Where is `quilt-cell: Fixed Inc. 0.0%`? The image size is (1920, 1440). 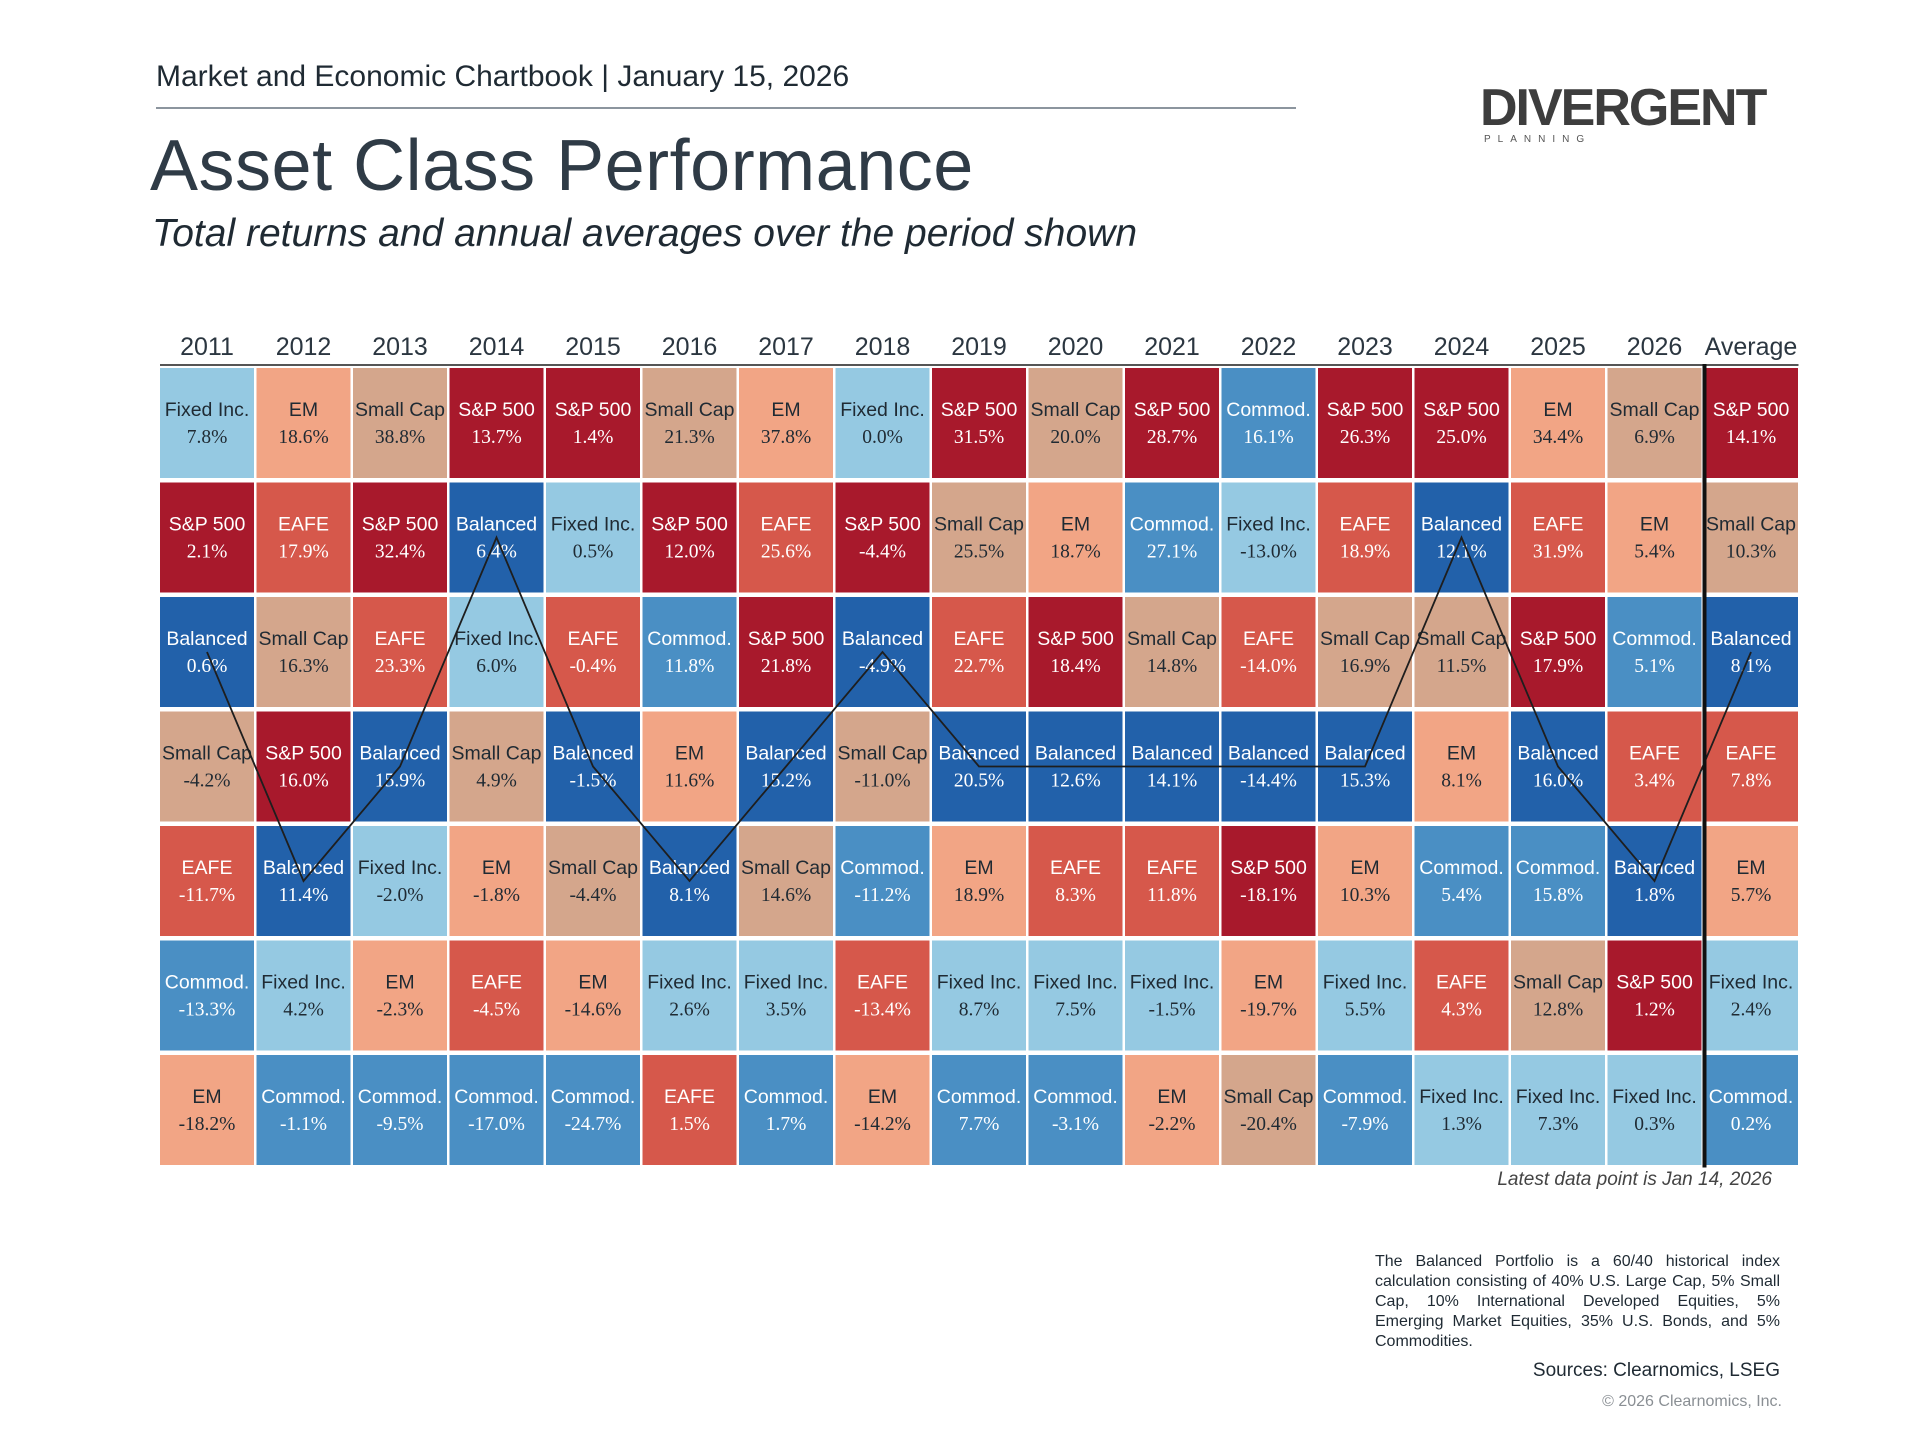 quilt-cell: Fixed Inc. 0.0% is located at coordinates (882, 423).